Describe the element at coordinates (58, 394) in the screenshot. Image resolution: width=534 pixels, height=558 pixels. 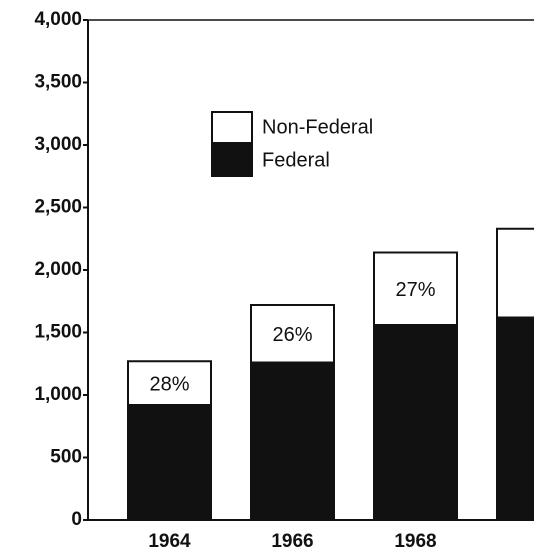
I see `y-tick-label: 1,000` at that location.